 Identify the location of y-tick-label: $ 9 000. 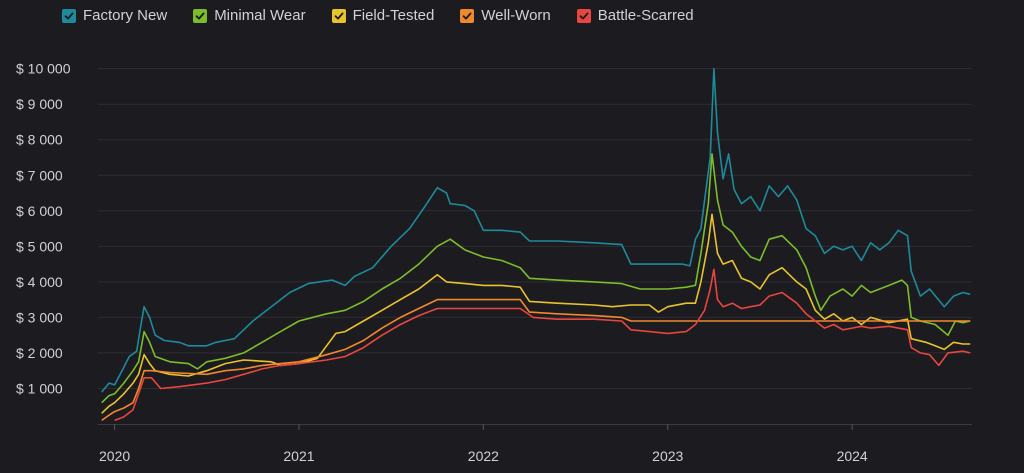
(39, 104).